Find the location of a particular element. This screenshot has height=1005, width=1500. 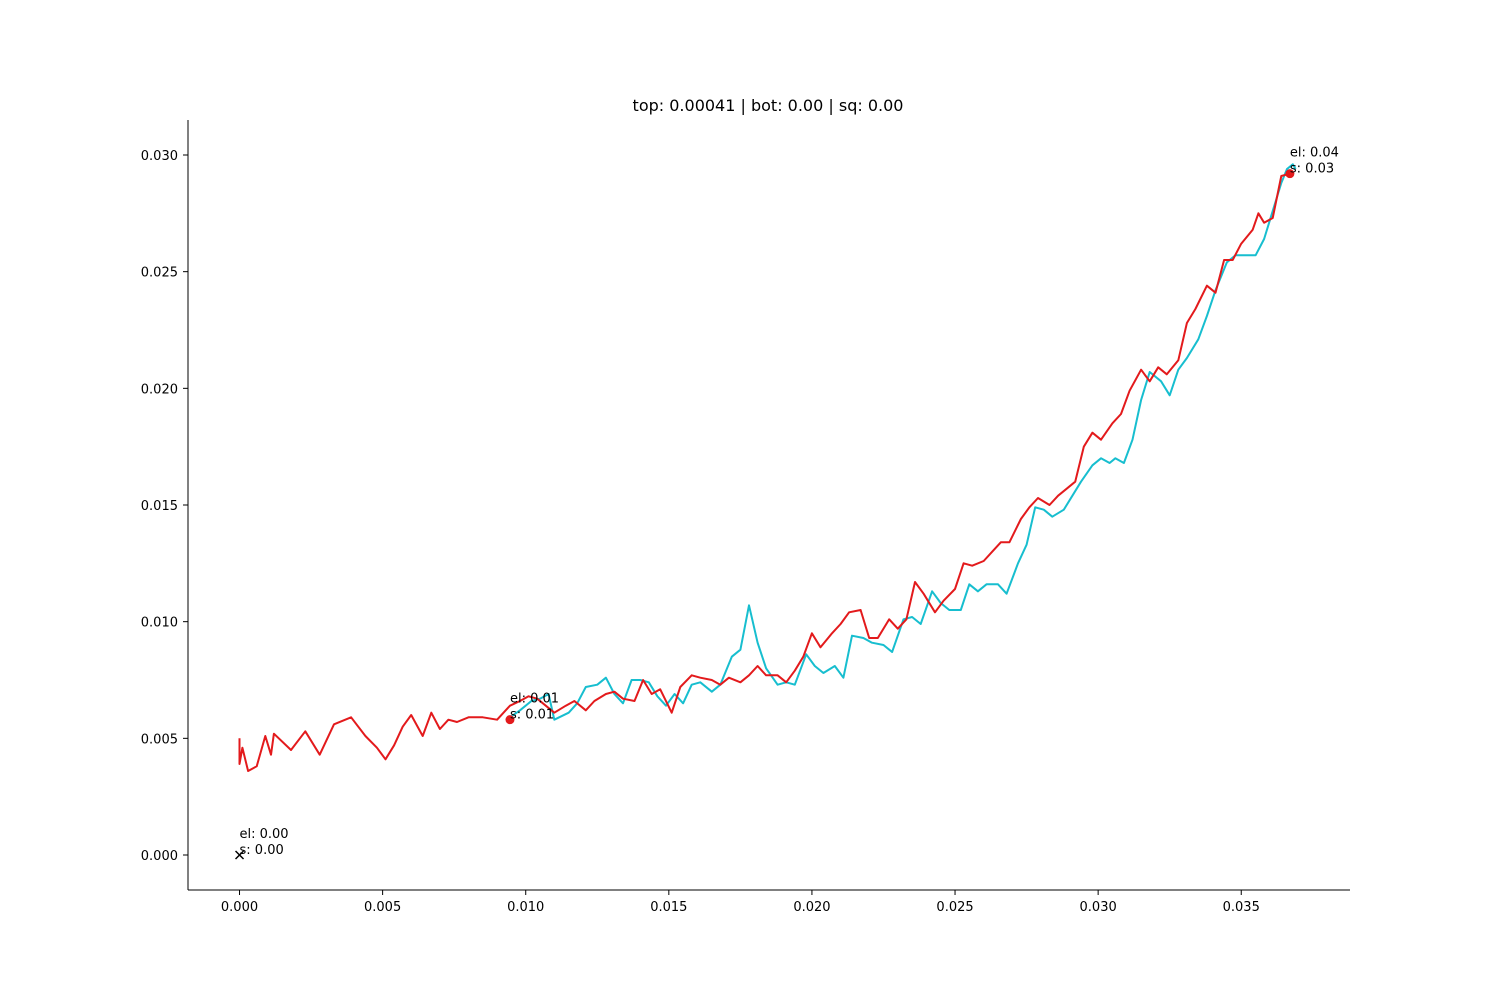

x-tick-label: 0.015 is located at coordinates (668, 907).